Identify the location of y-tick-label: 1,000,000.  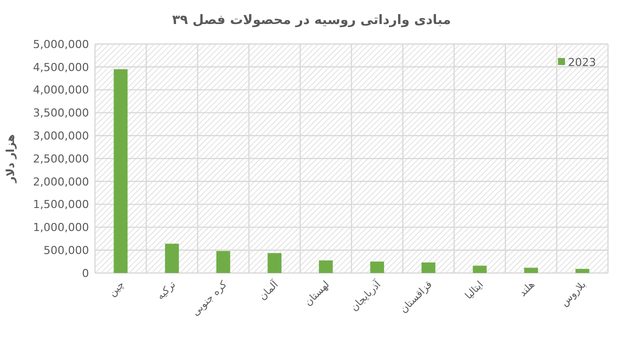
(61, 227).